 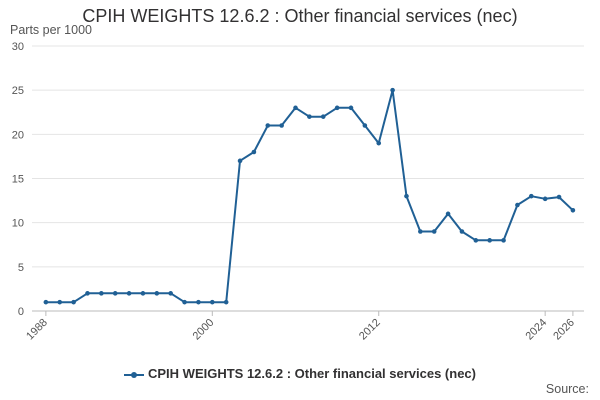 I want to click on y-tick-label: 20, so click(x=18, y=135).